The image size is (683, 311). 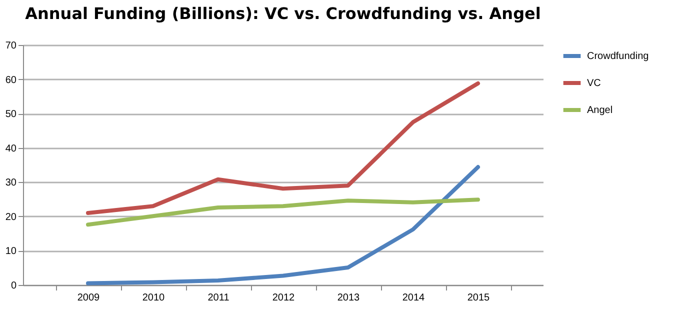 I want to click on x-tick-label: 2015, so click(x=478, y=298).